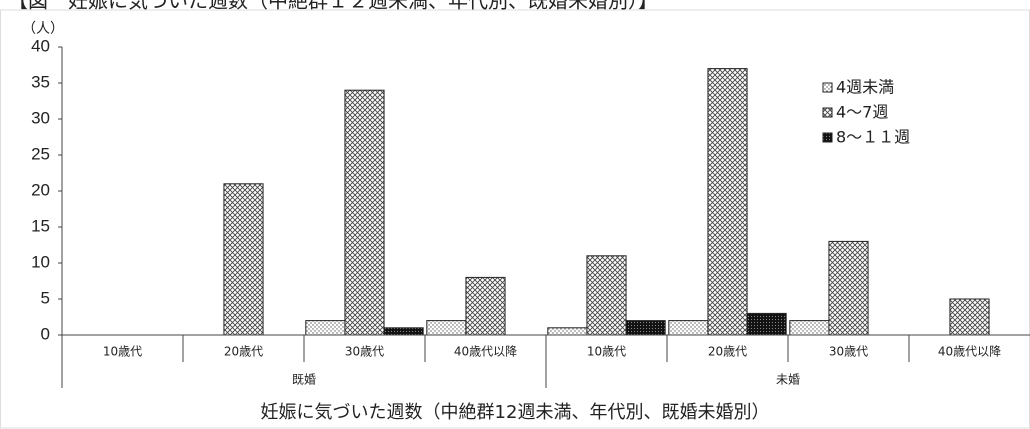 The width and height of the screenshot is (1030, 429). Describe the element at coordinates (40, 261) in the screenshot. I see `y-tick-label: 10` at that location.